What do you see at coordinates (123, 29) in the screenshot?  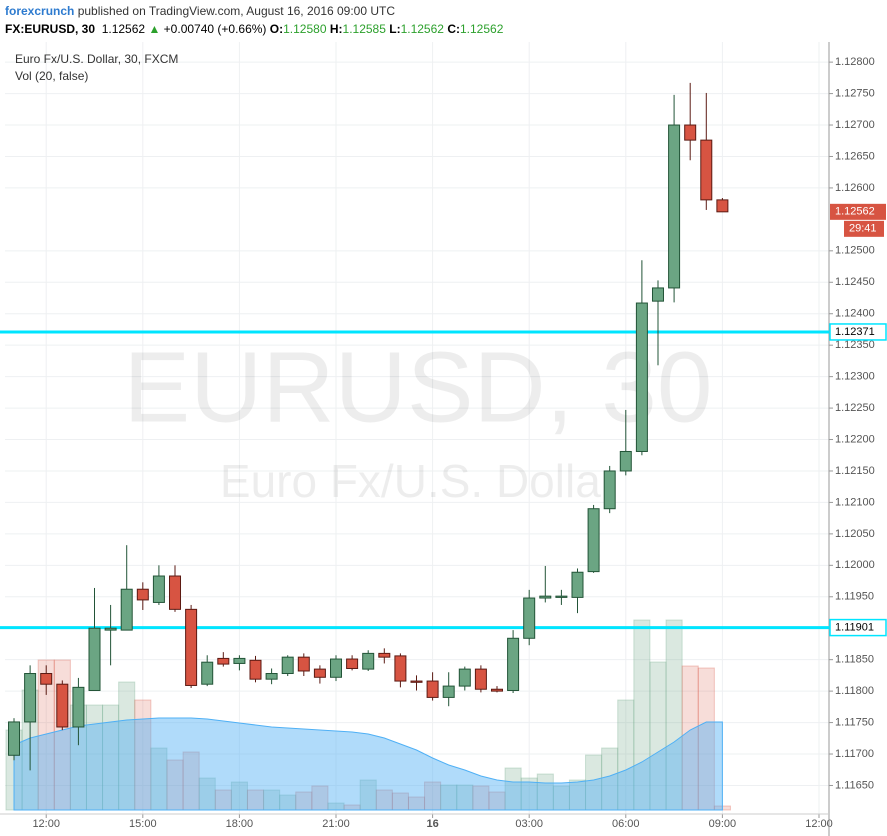 I see `last: 1.12562` at bounding box center [123, 29].